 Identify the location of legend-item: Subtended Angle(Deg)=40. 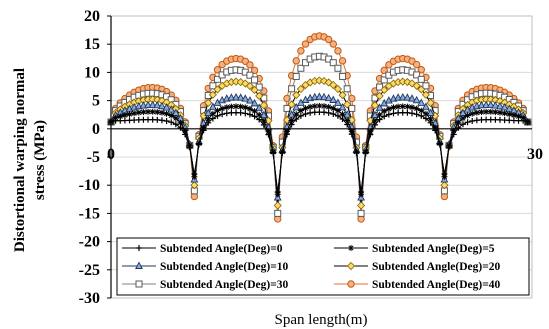
(417, 285).